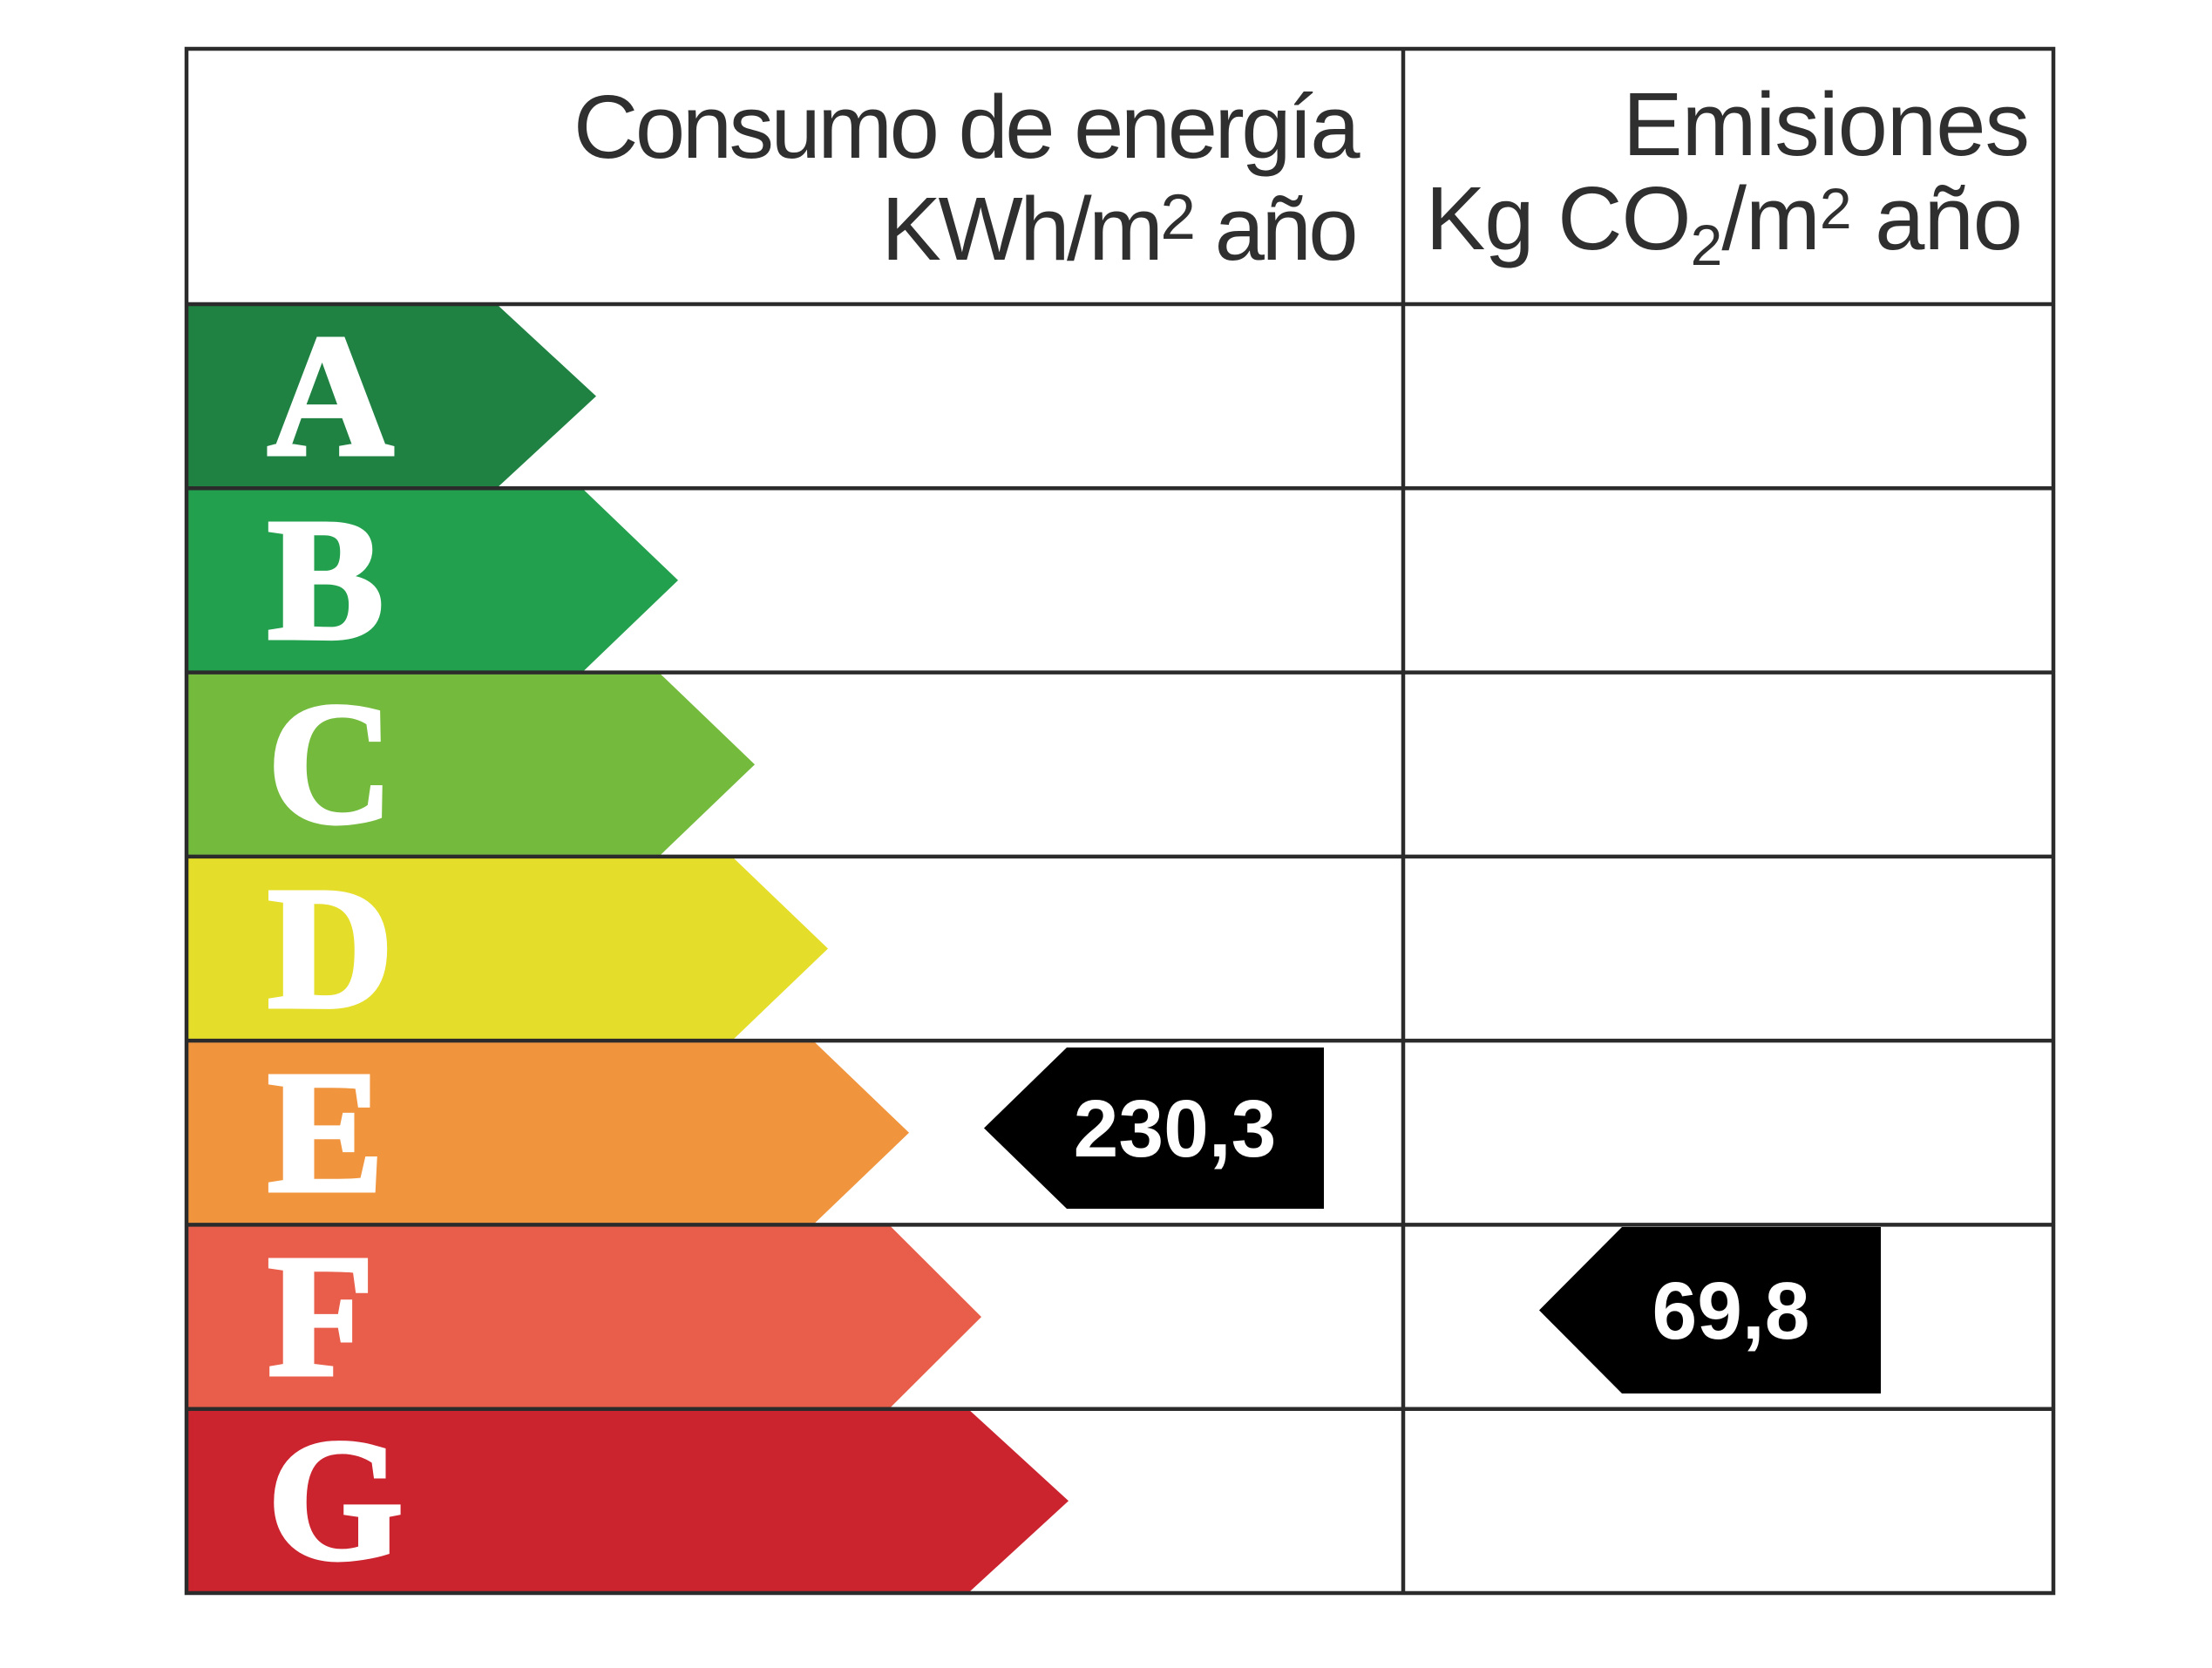  What do you see at coordinates (1724, 222) in the screenshot?
I see `svg-text: Kg CO2/m2 año` at bounding box center [1724, 222].